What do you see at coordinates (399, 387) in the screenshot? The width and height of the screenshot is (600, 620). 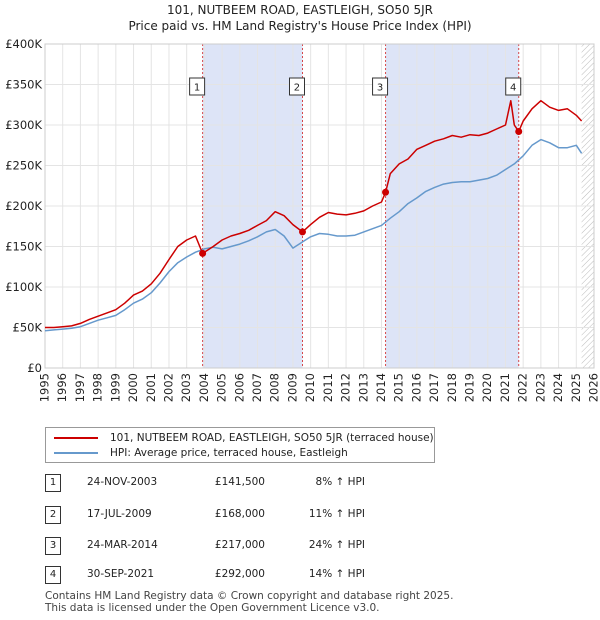 I see `x-tick-label: 2015` at bounding box center [399, 387].